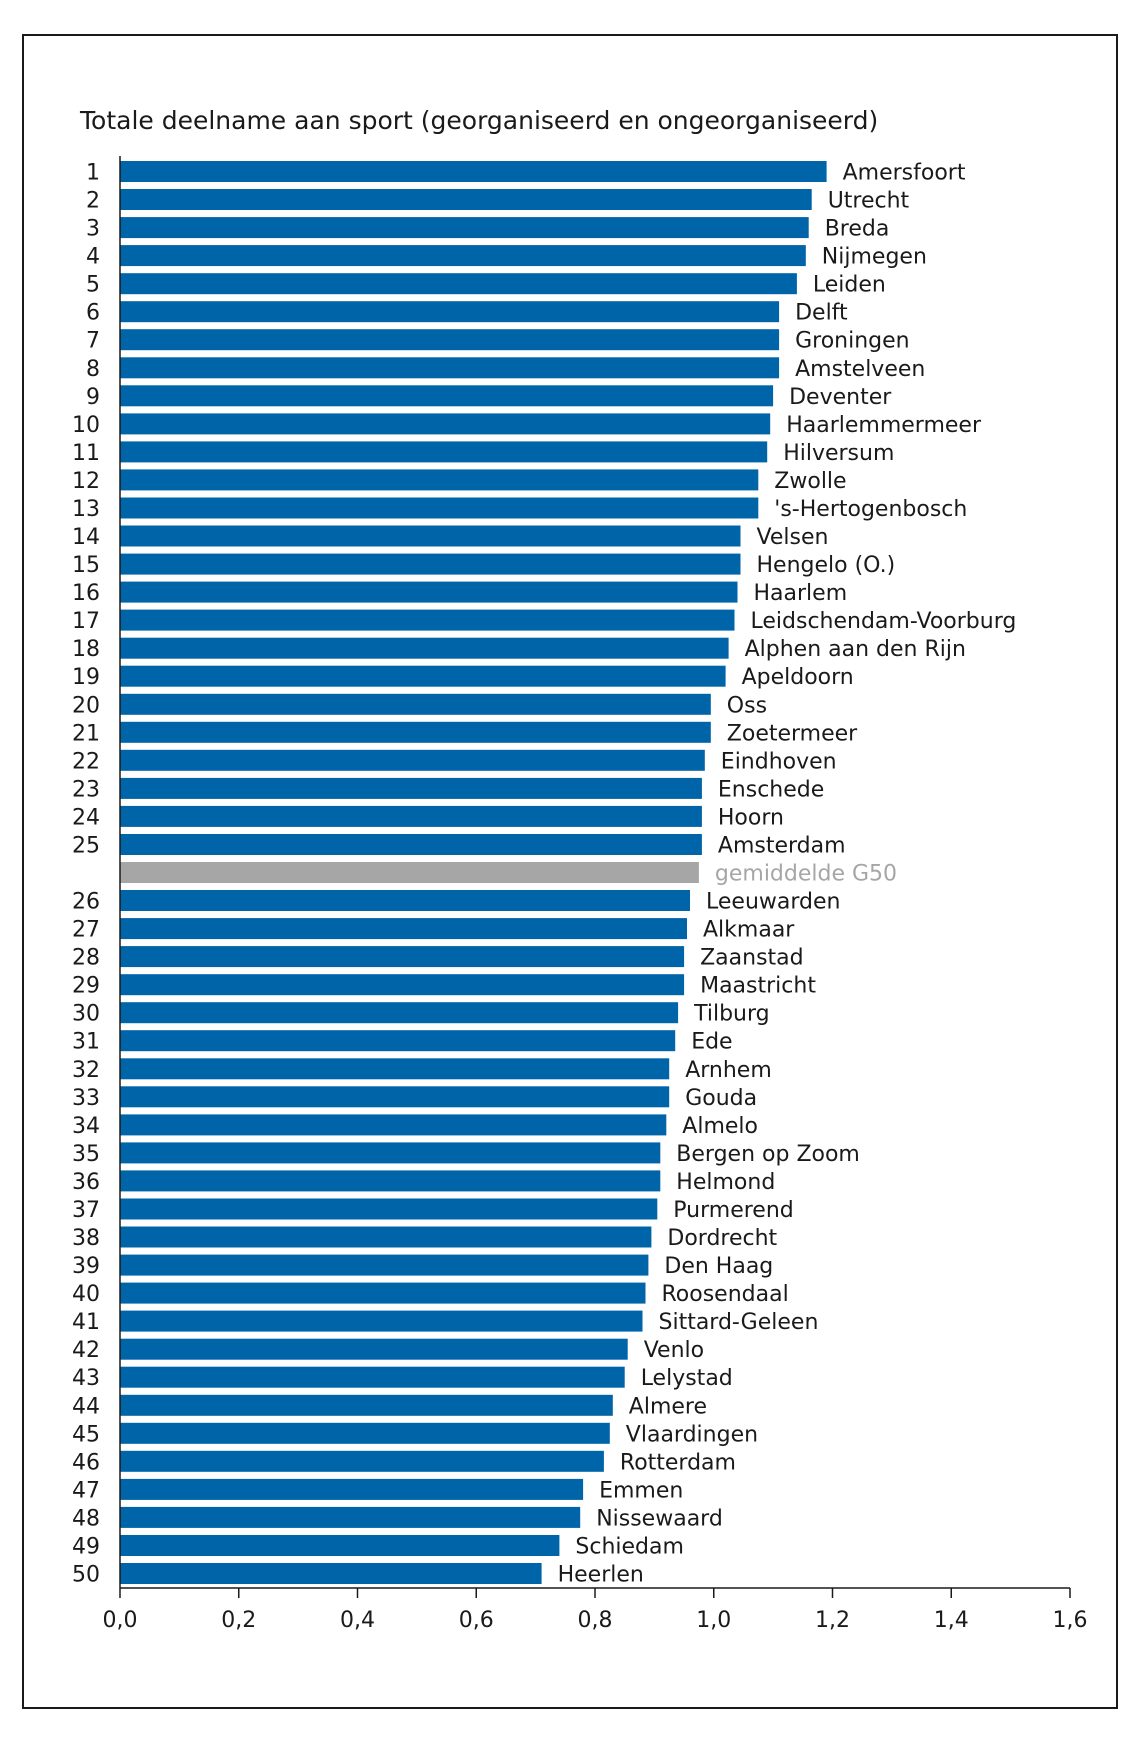 The image size is (1145, 1746). What do you see at coordinates (93, 341) in the screenshot?
I see `rank-label: 7` at bounding box center [93, 341].